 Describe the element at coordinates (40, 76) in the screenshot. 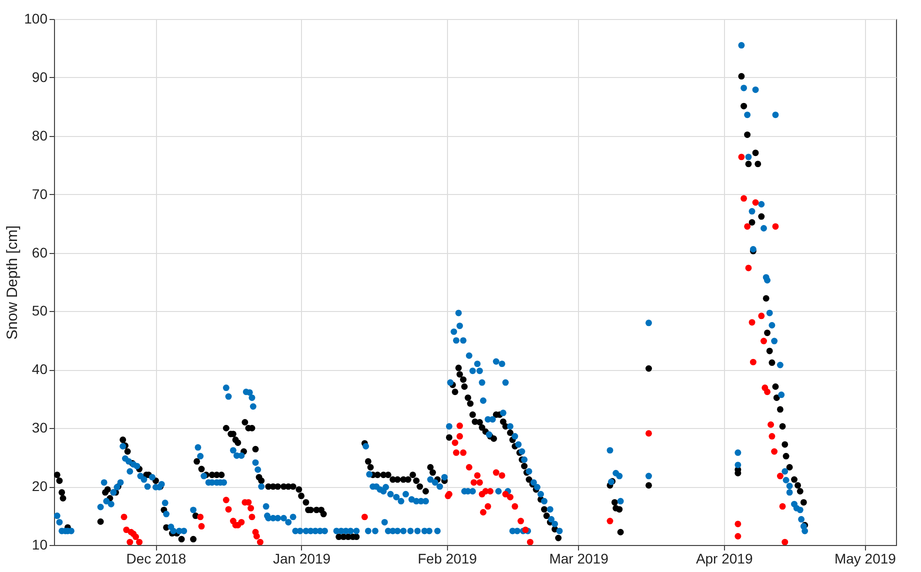

I see `y-tick-label: 90` at that location.